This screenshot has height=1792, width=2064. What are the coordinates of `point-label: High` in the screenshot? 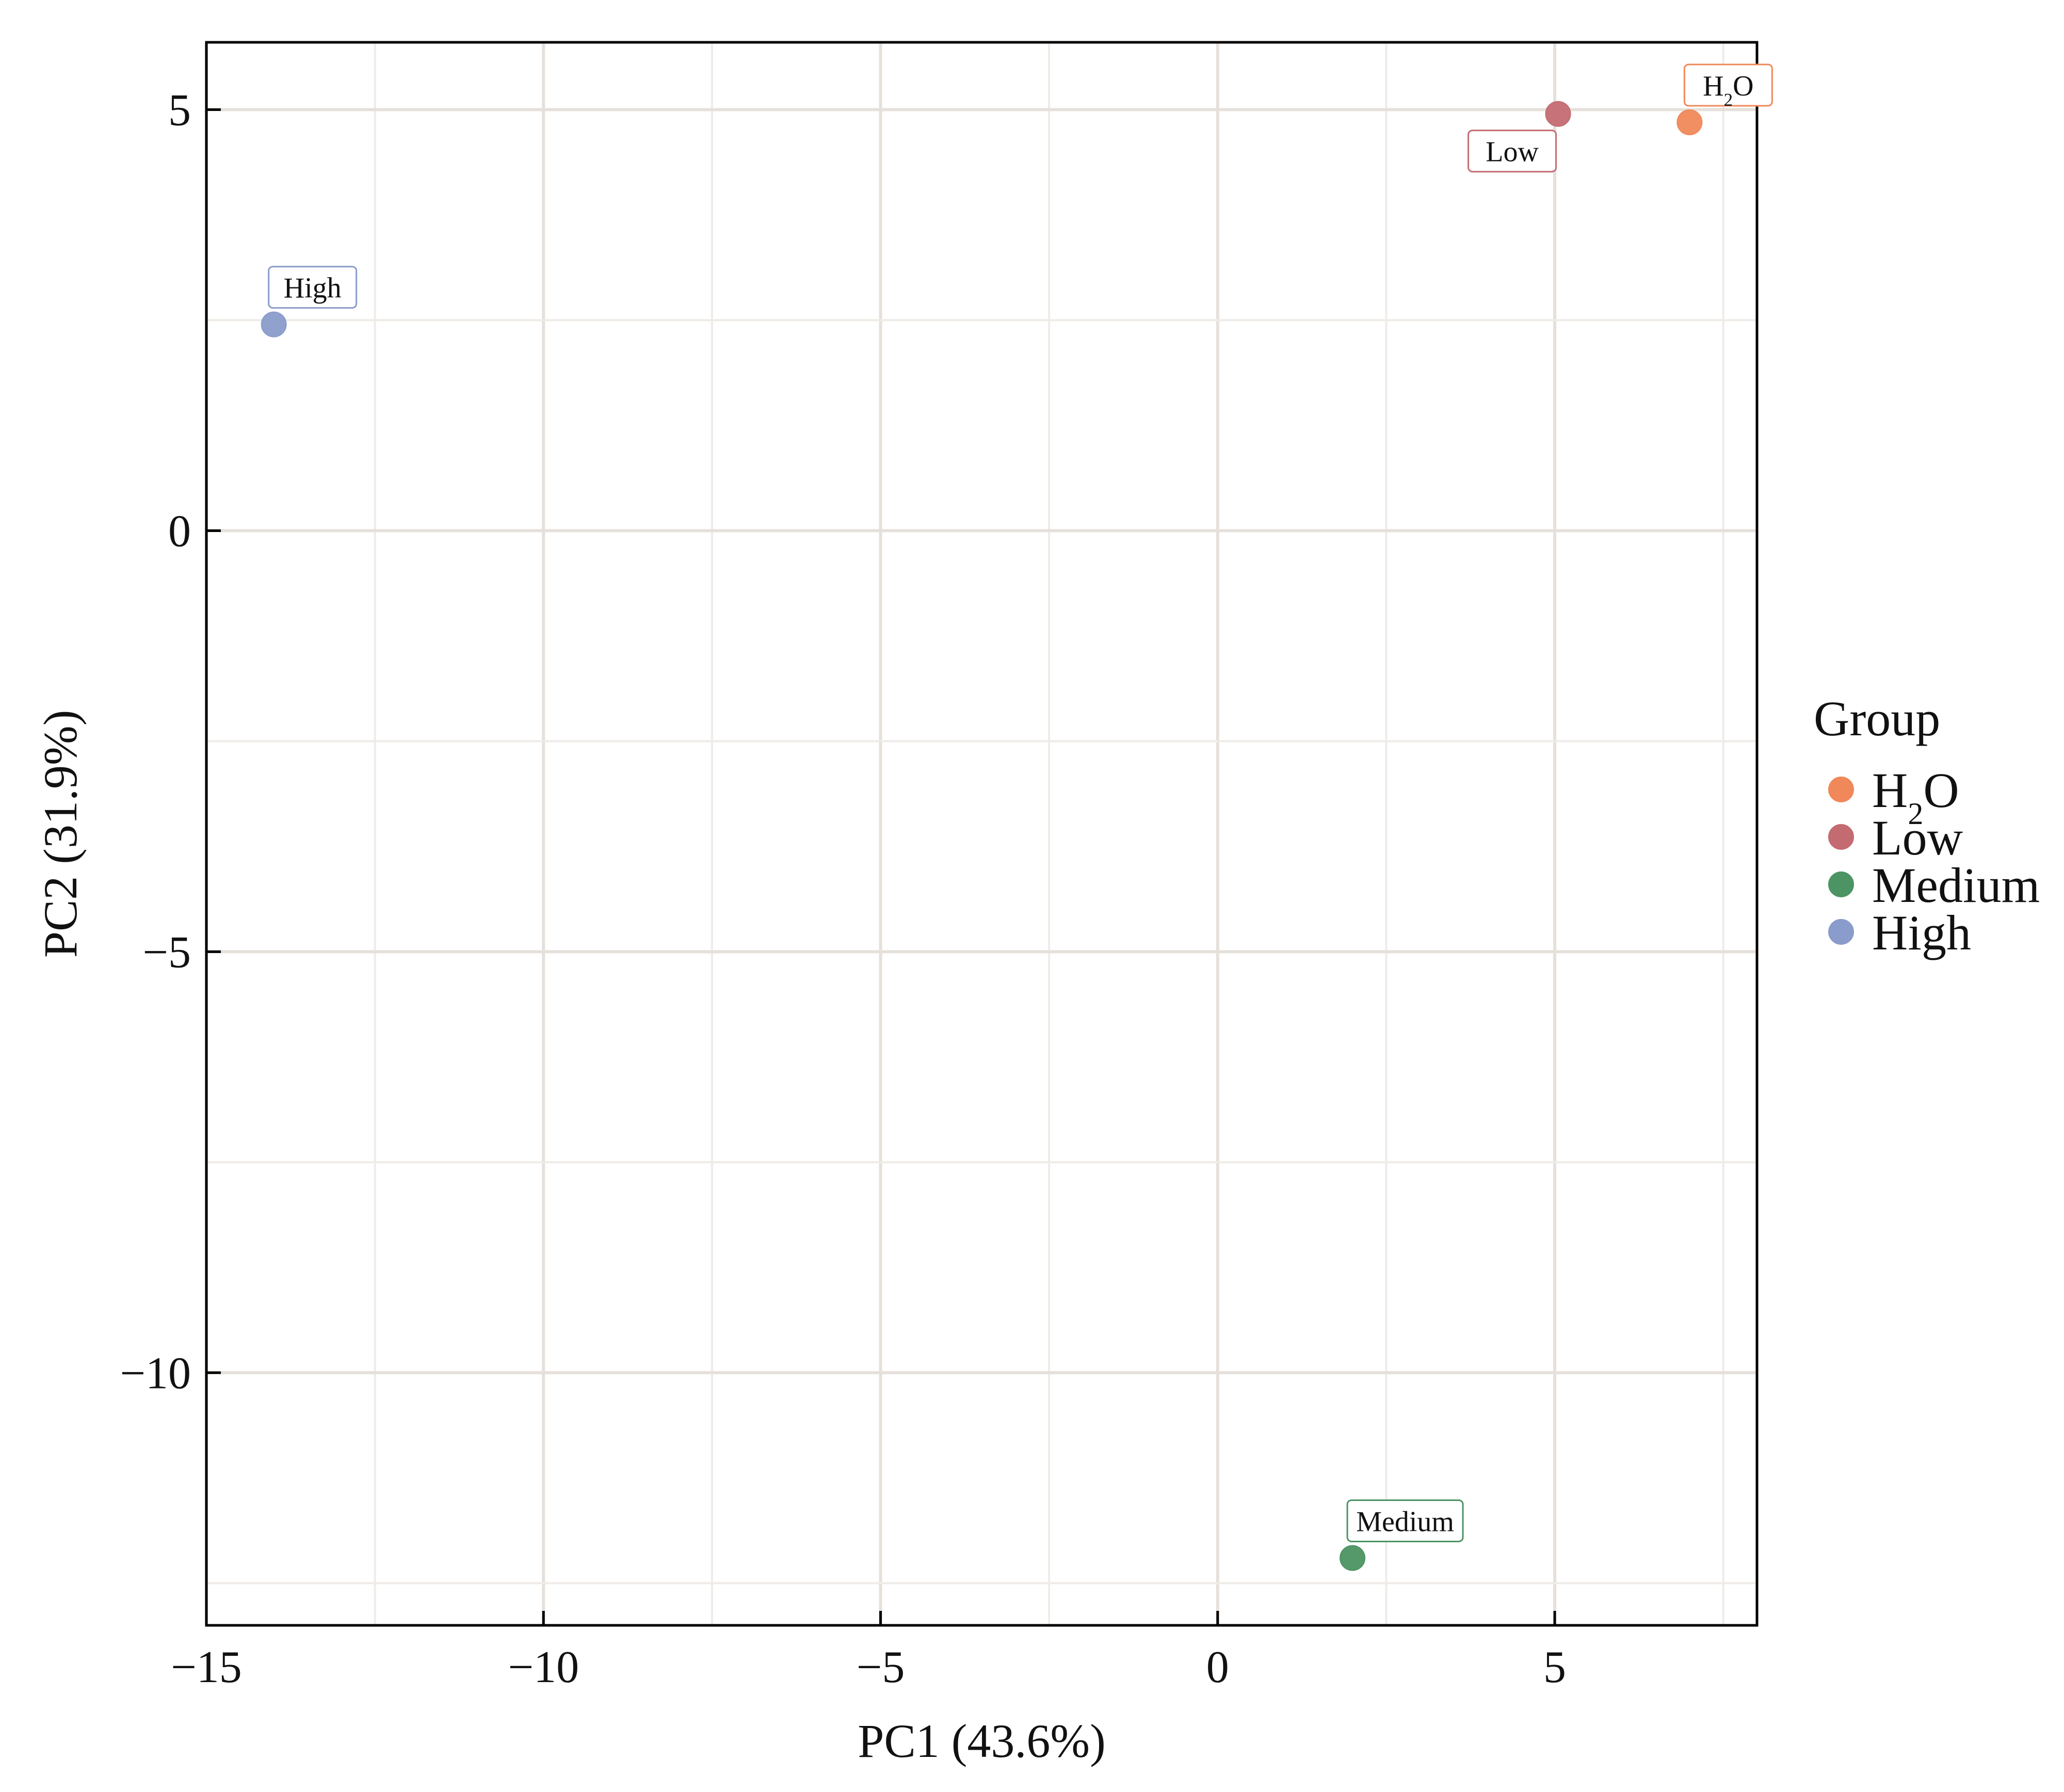 It's located at (313, 288).